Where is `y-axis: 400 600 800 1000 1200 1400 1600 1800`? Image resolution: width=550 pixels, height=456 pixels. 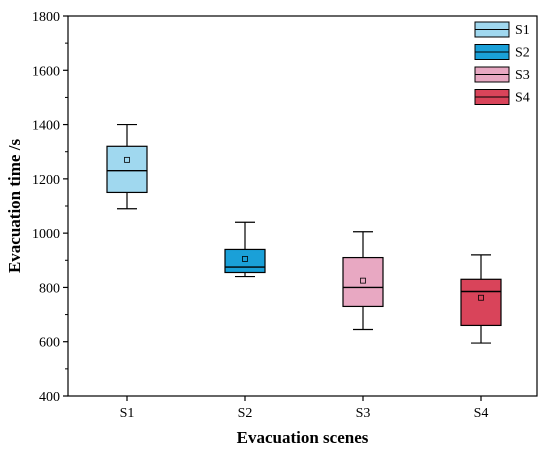
y-axis: 400 600 800 1000 1200 1400 1600 1800 is located at coordinates (50, 207).